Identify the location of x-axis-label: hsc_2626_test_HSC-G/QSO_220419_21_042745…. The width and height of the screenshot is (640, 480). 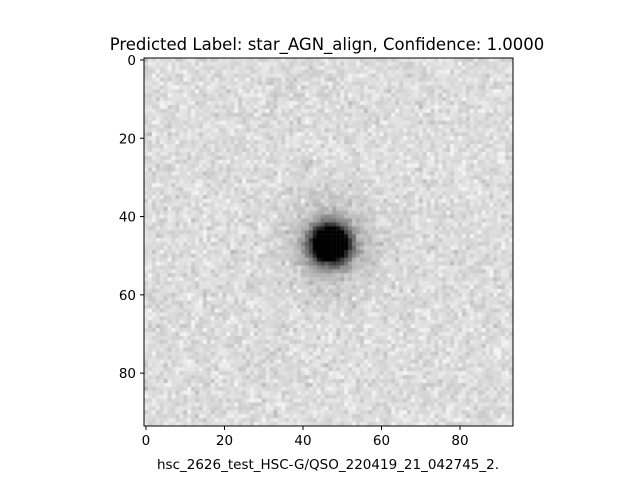
(328, 465).